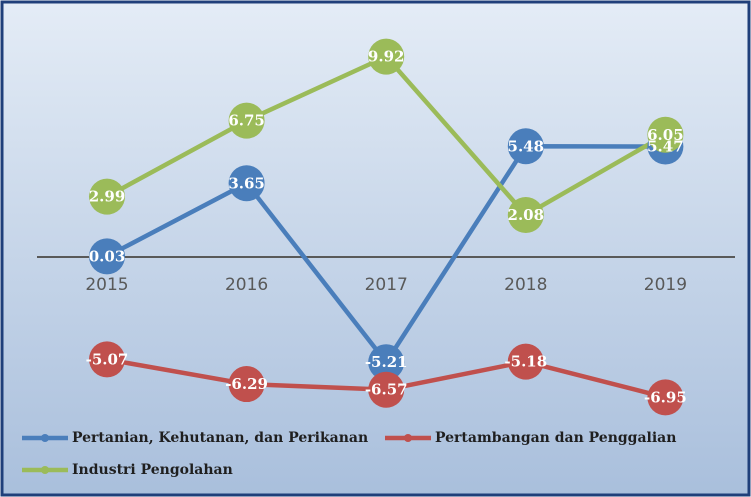 This screenshot has width=751, height=497. I want to click on x-tick-label: 2015, so click(106, 285).